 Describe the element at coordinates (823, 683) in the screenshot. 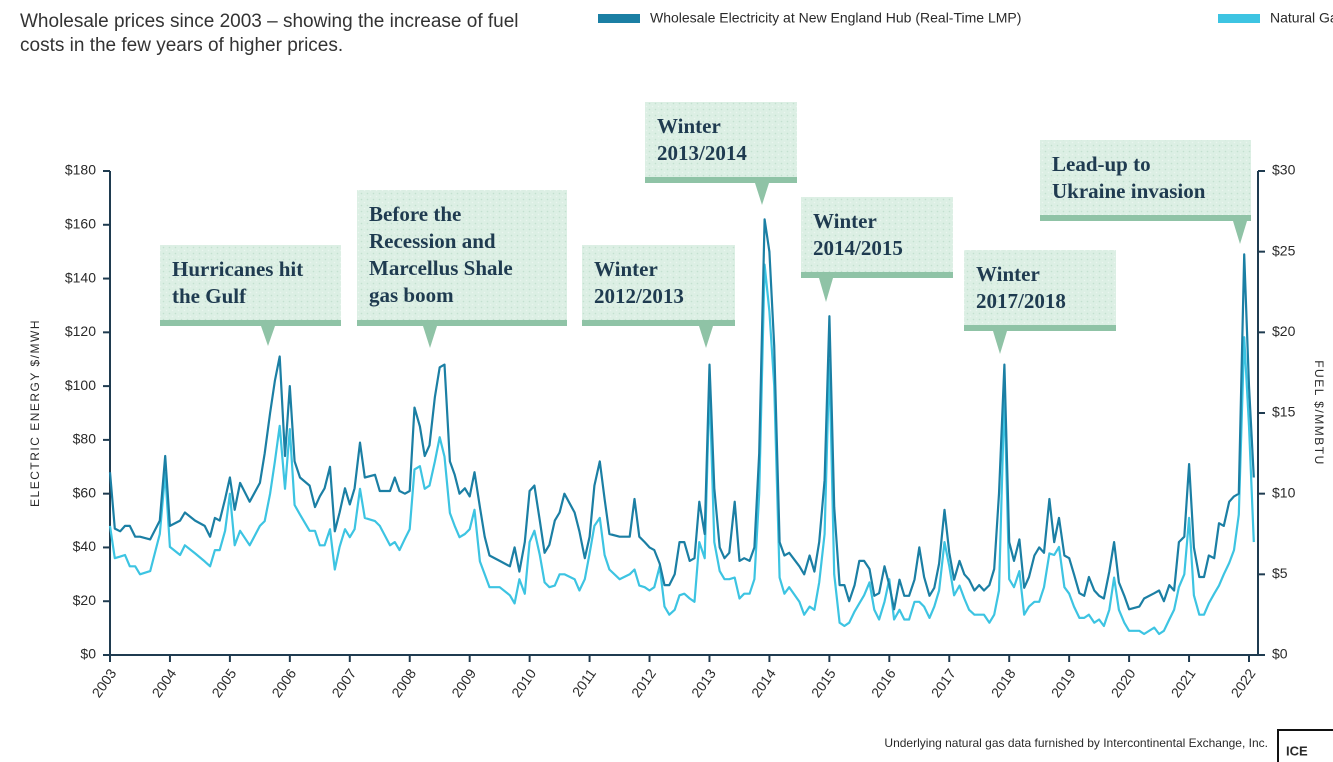

I see `x-tick-label: 2015` at that location.